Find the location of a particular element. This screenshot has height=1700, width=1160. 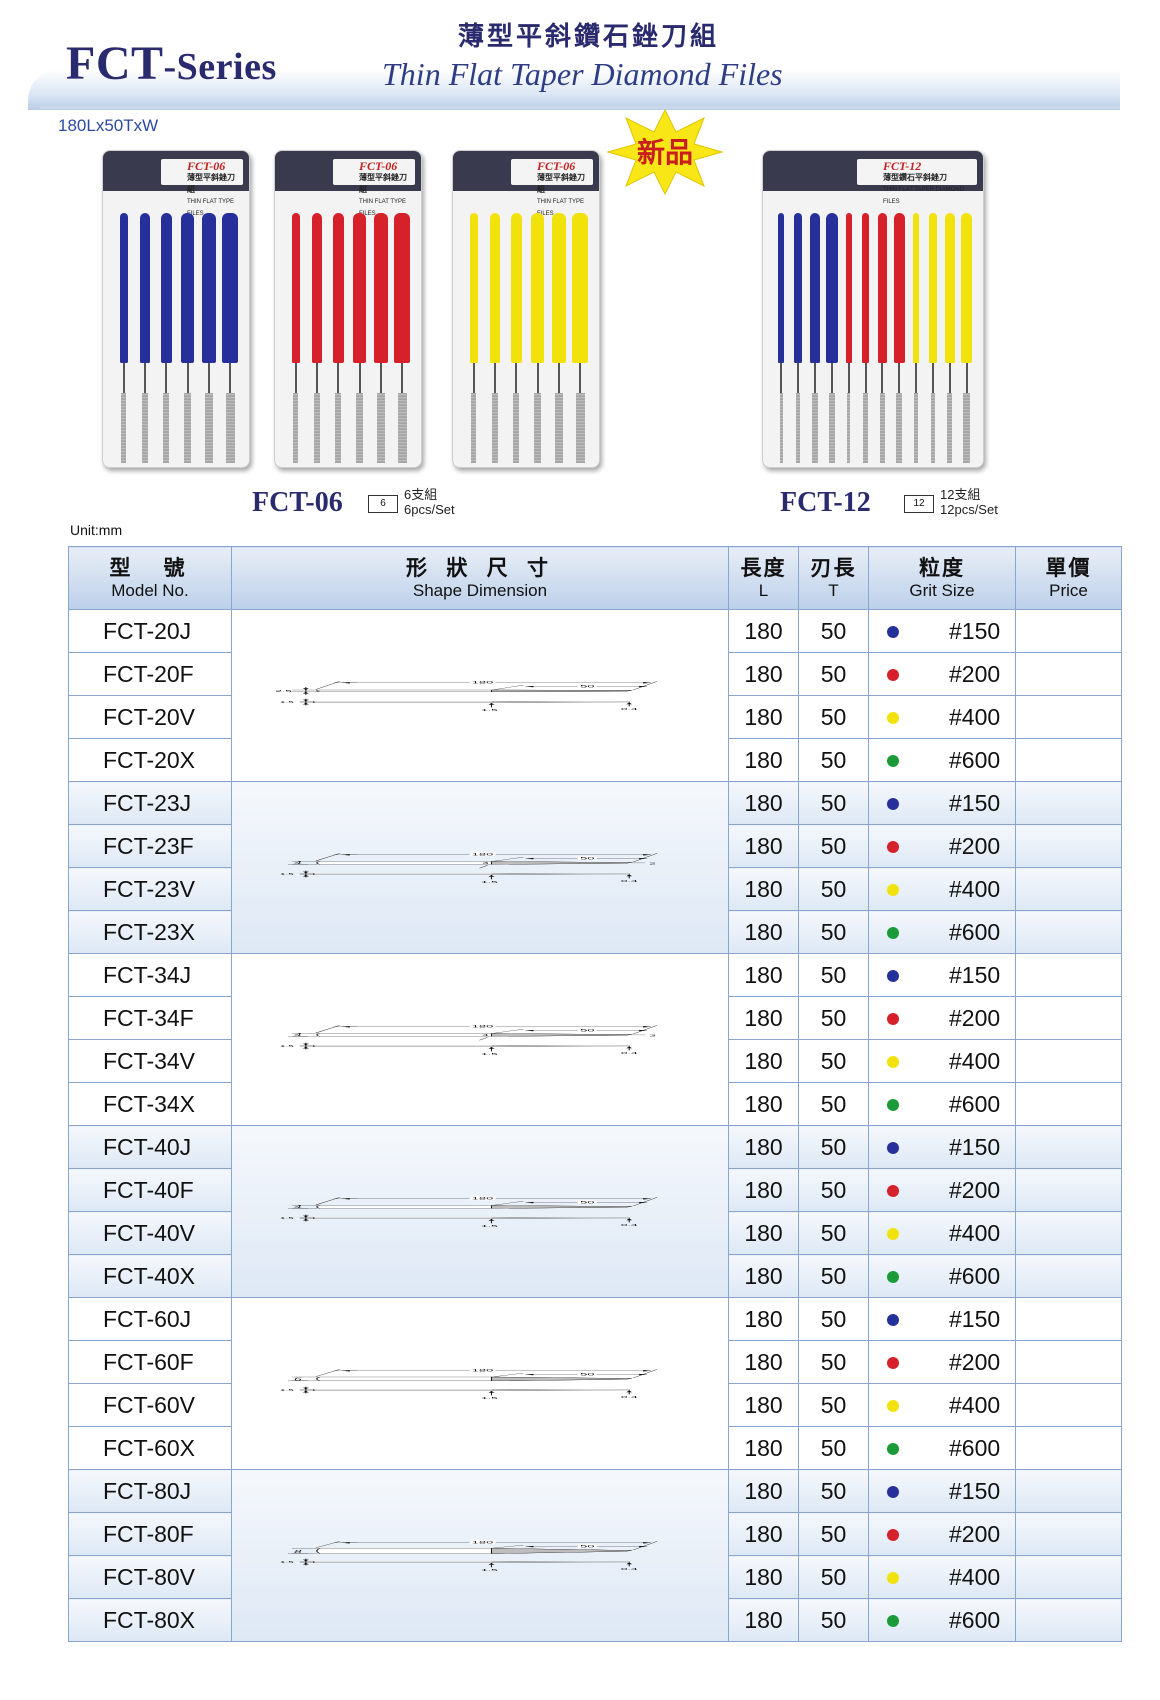

dimension-label: 180Lx50TxW is located at coordinates (108, 125).